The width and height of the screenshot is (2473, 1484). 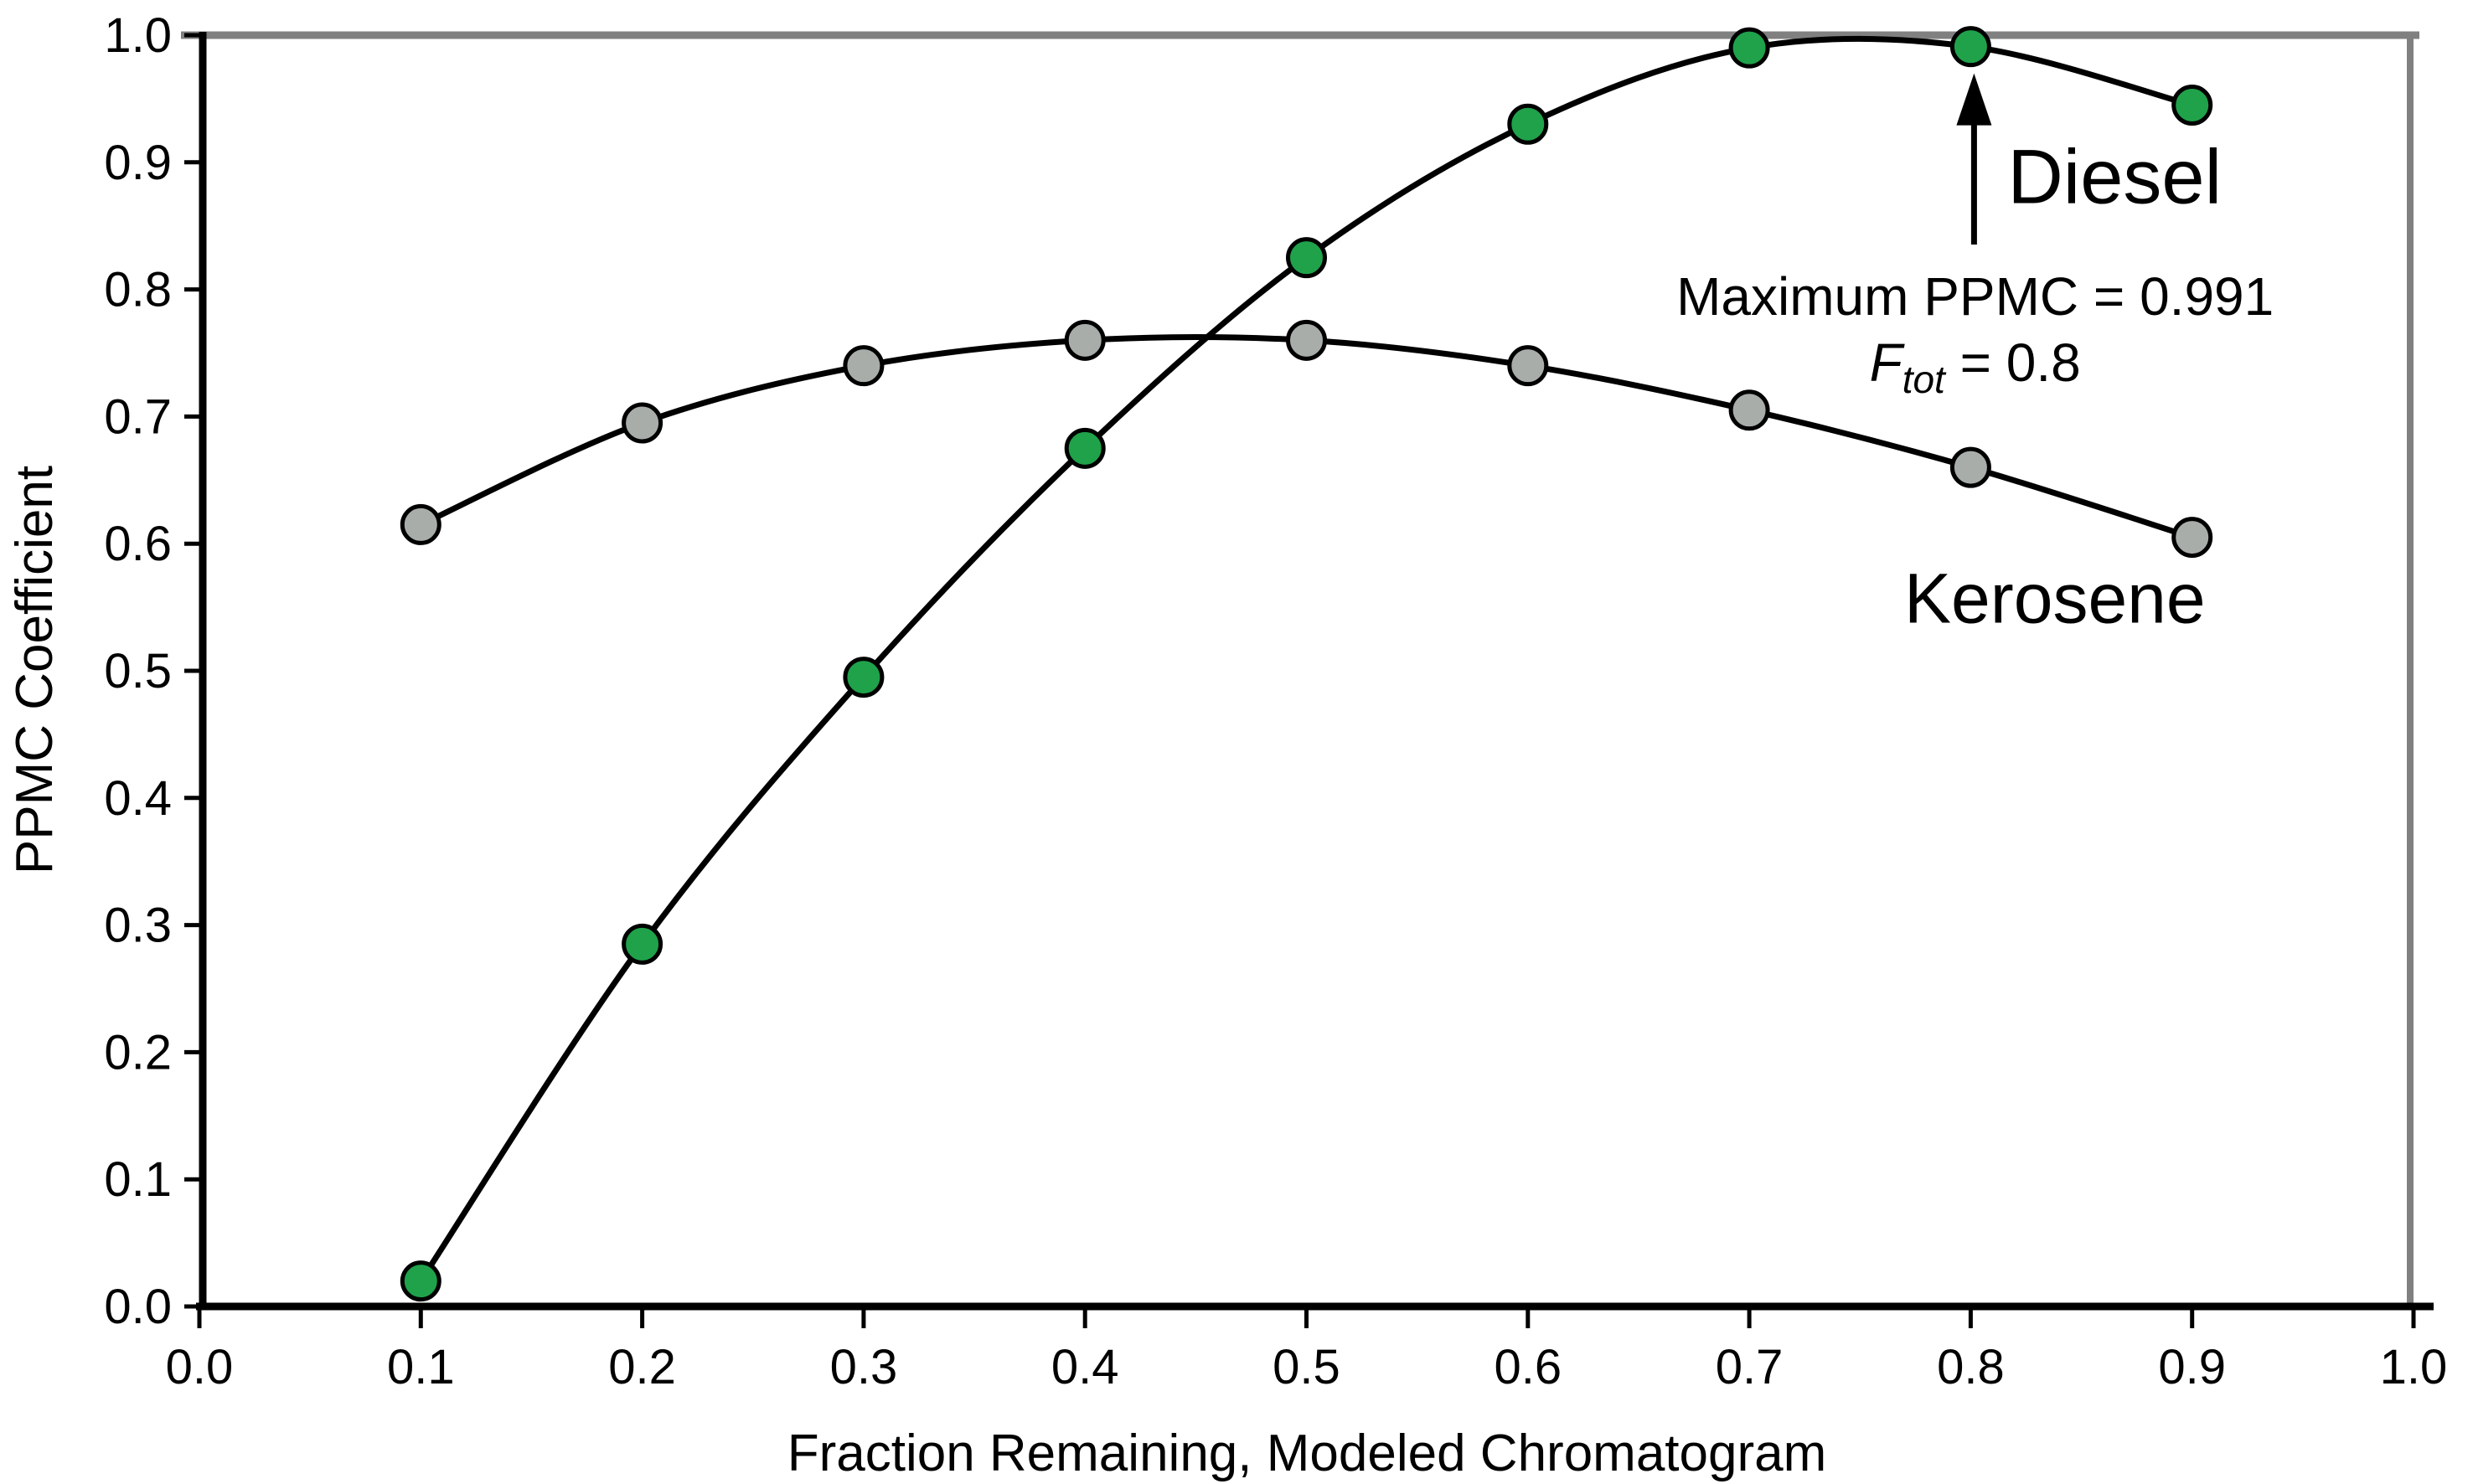 What do you see at coordinates (1528, 124) in the screenshot?
I see `data-point-diesel-0.6` at bounding box center [1528, 124].